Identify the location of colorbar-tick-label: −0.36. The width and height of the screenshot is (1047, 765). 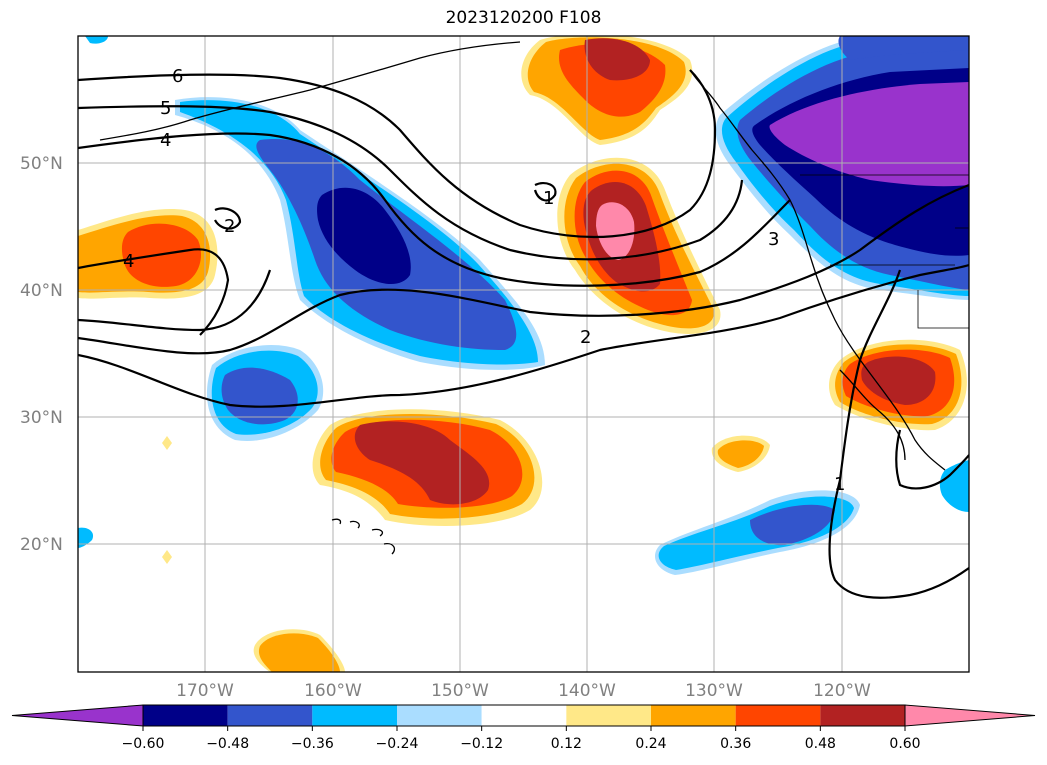
(312, 744).